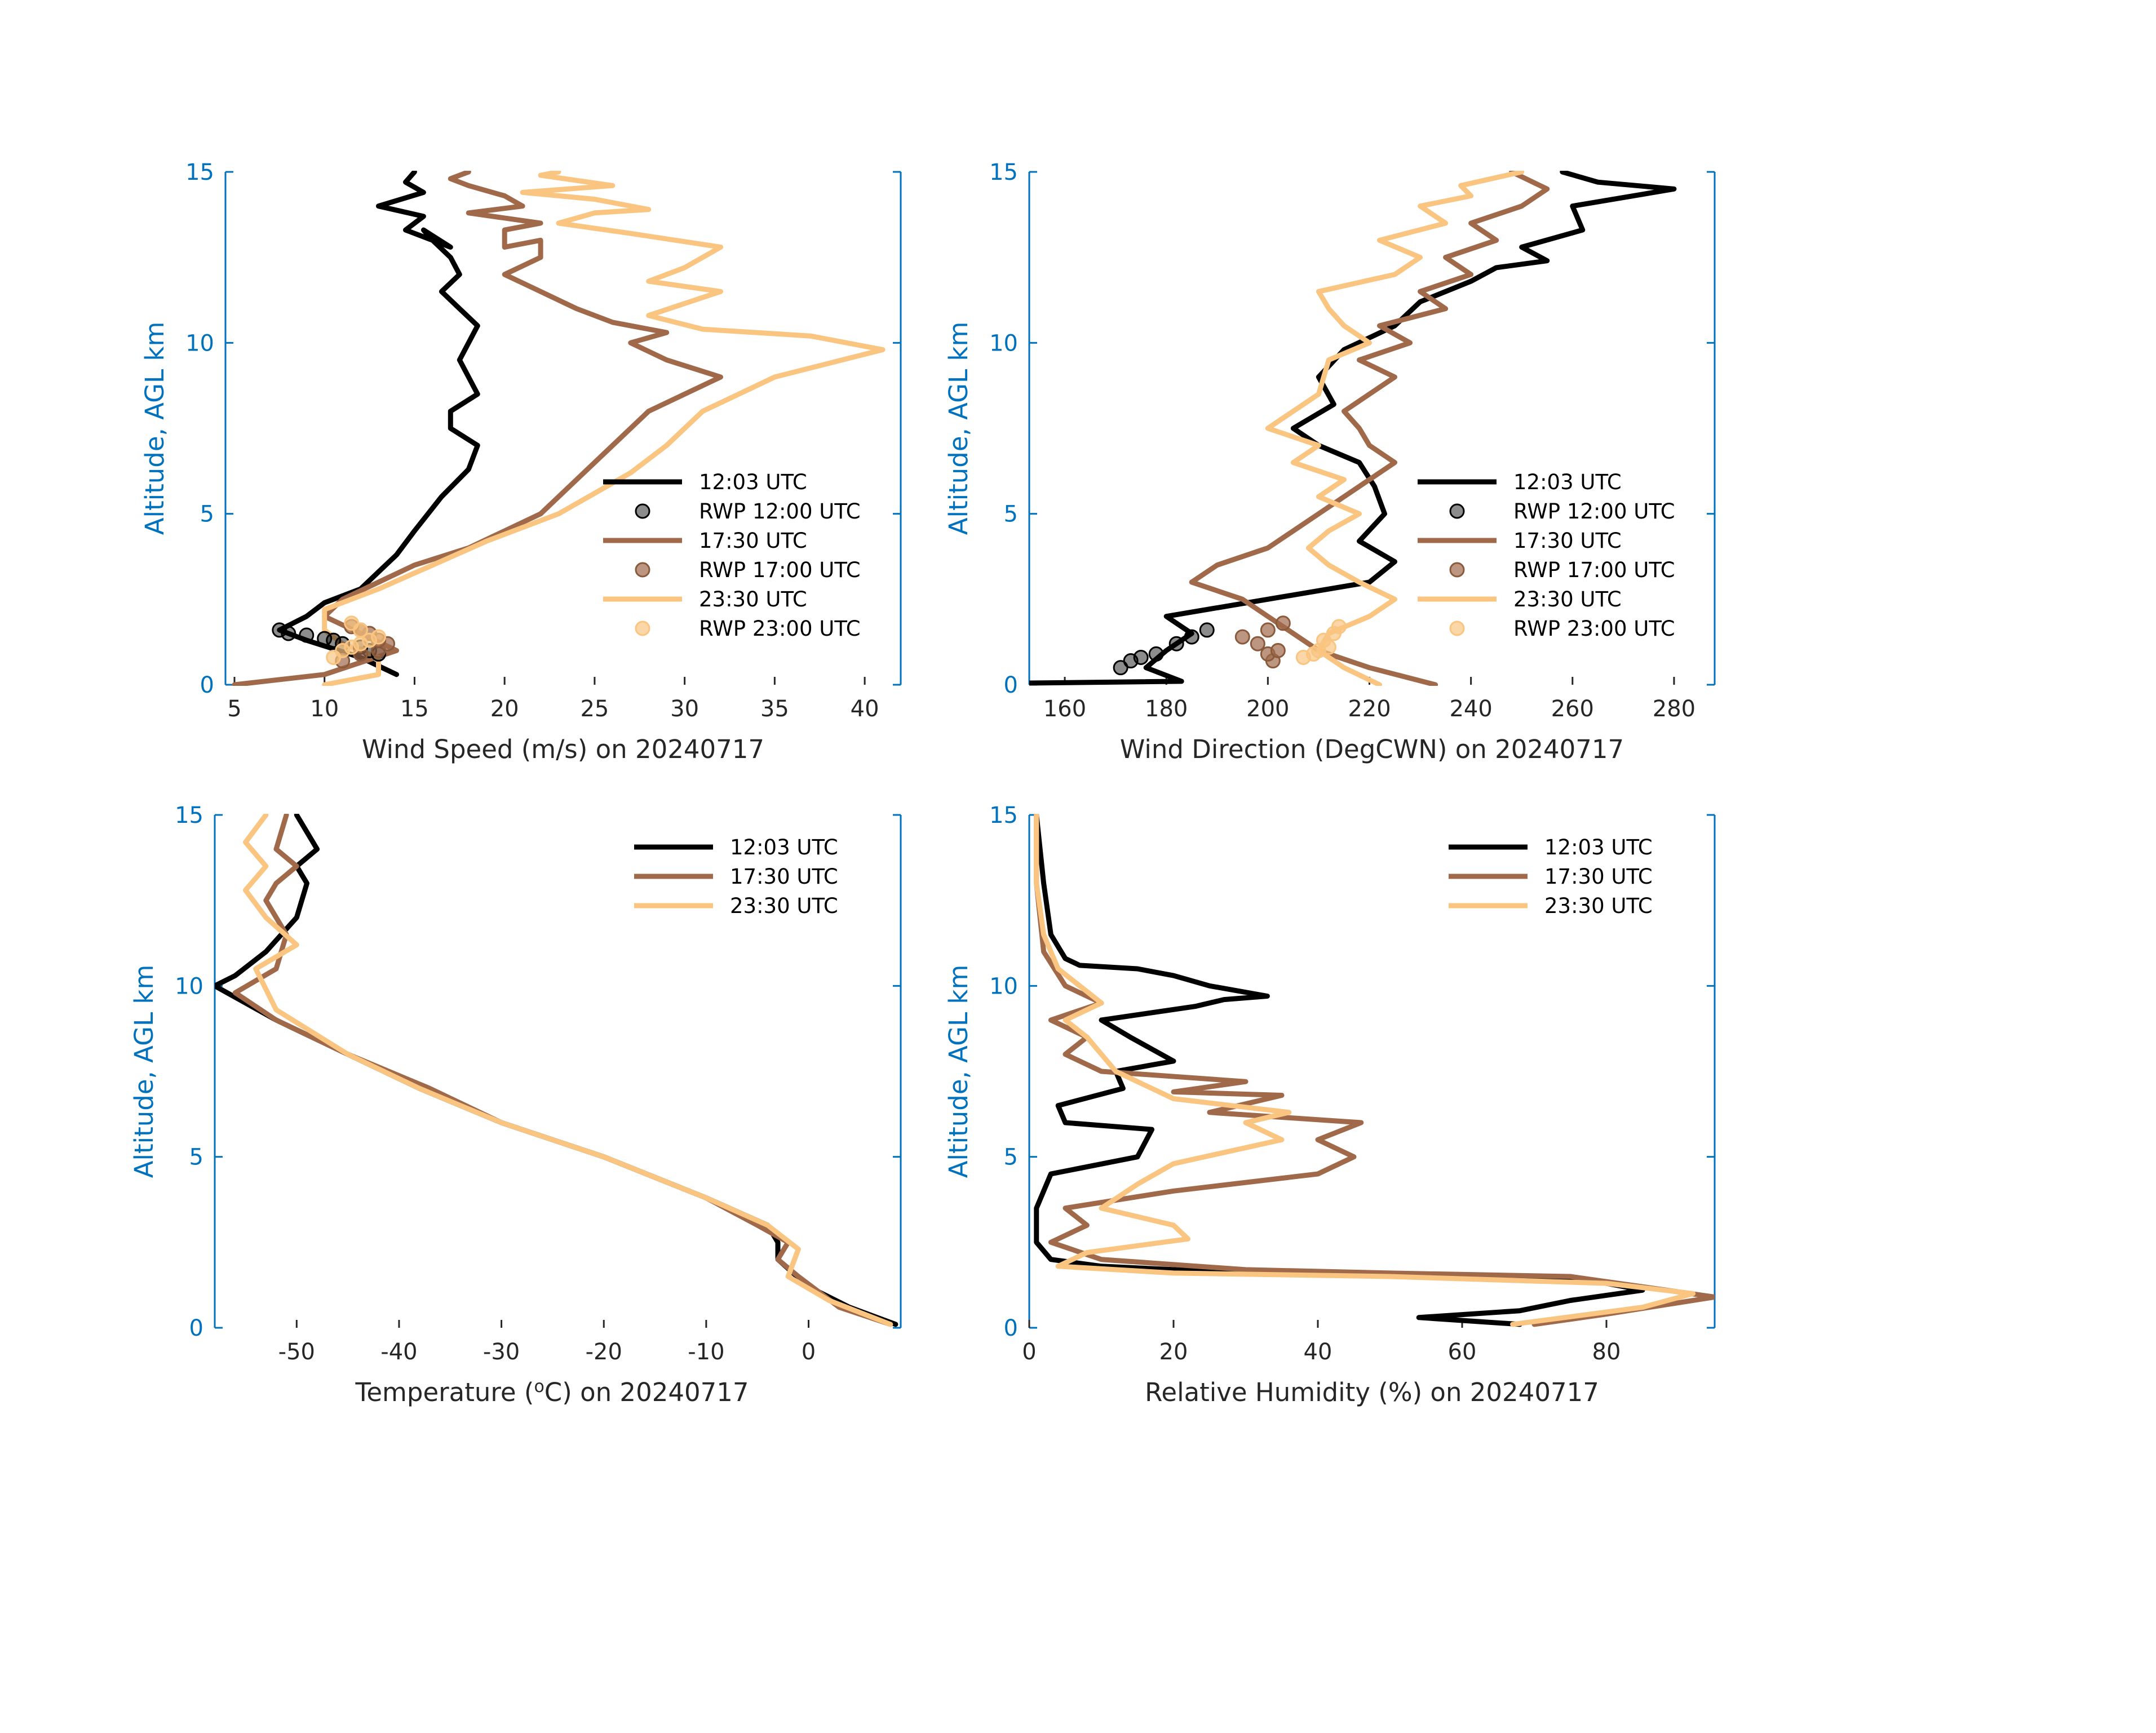 The image size is (2156, 1733). What do you see at coordinates (1003, 815) in the screenshot?
I see `humidity-ytick-label: 15` at bounding box center [1003, 815].